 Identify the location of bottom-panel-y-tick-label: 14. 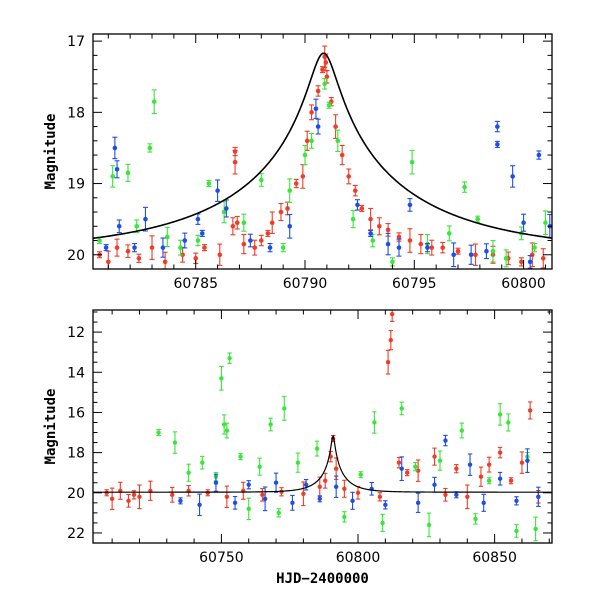
(76, 373).